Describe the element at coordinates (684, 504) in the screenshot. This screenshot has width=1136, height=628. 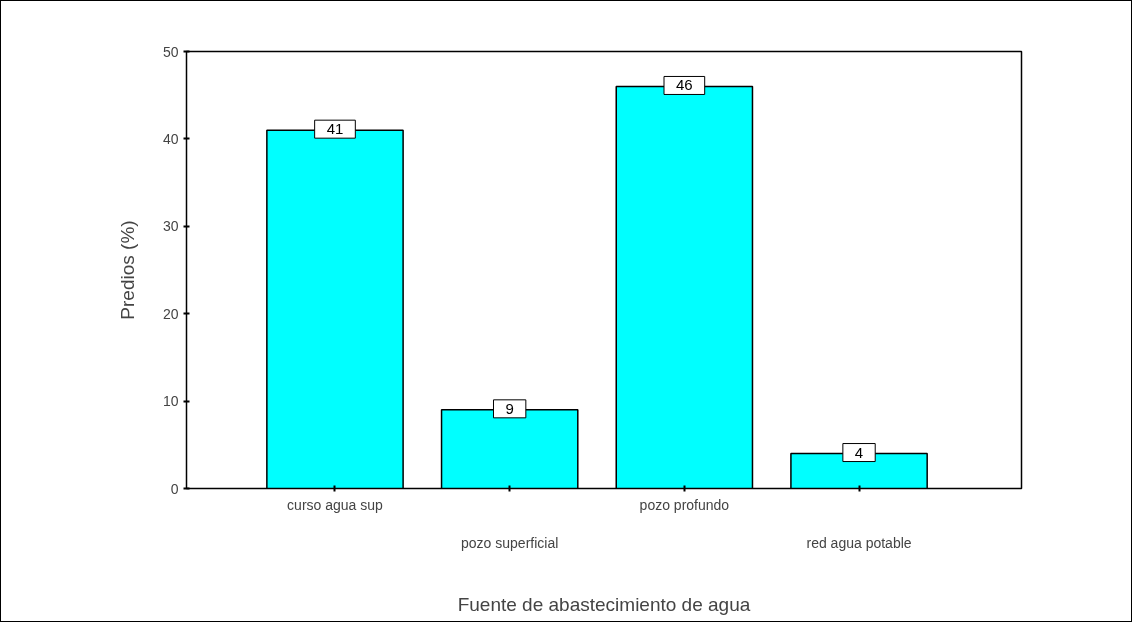
I see `x-tick-label: pozo profundo` at that location.